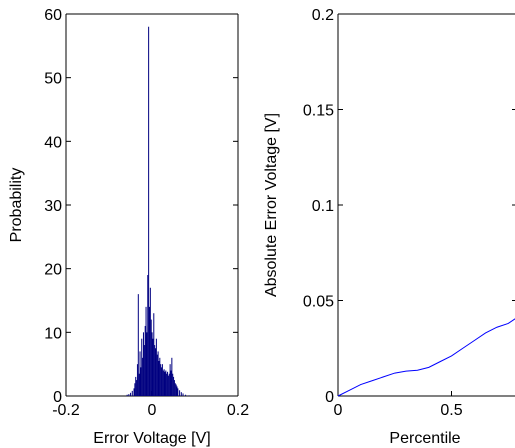 This screenshot has width=515, height=448. Describe the element at coordinates (152, 410) in the screenshot. I see `histogram-x-tick-label: 0` at that location.